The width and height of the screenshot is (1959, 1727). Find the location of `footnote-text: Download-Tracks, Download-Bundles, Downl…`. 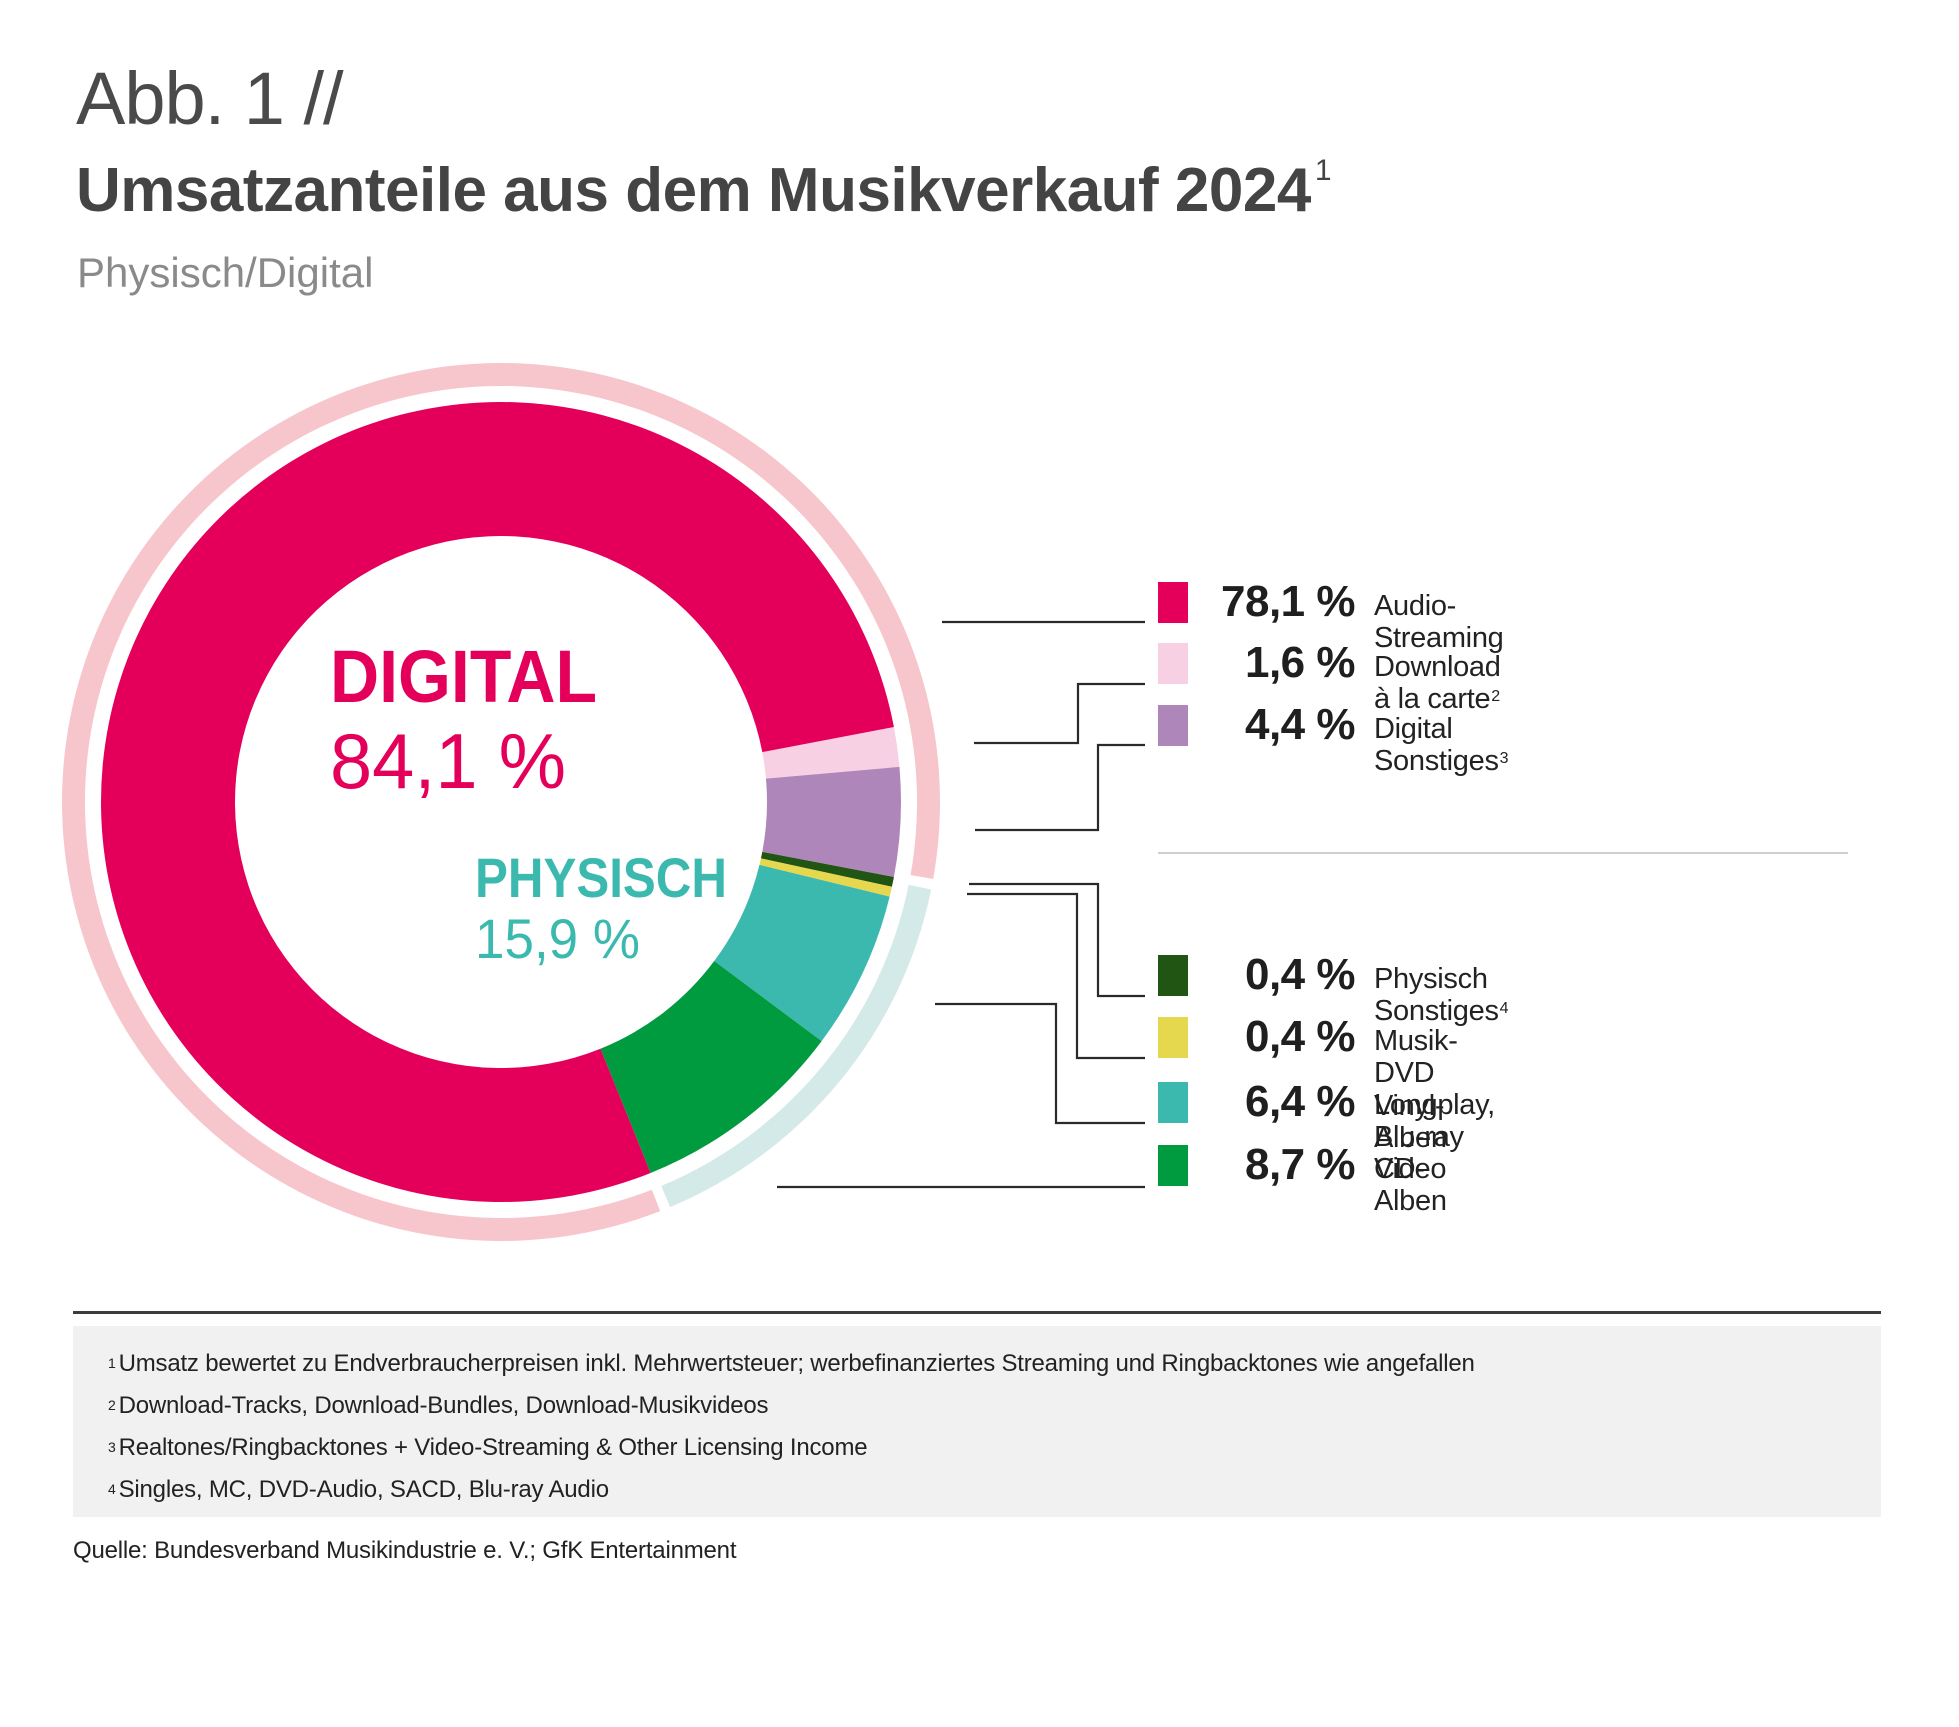

footnote-text: Download-Tracks, Download-Bundles, Downl… is located at coordinates (443, 1405).